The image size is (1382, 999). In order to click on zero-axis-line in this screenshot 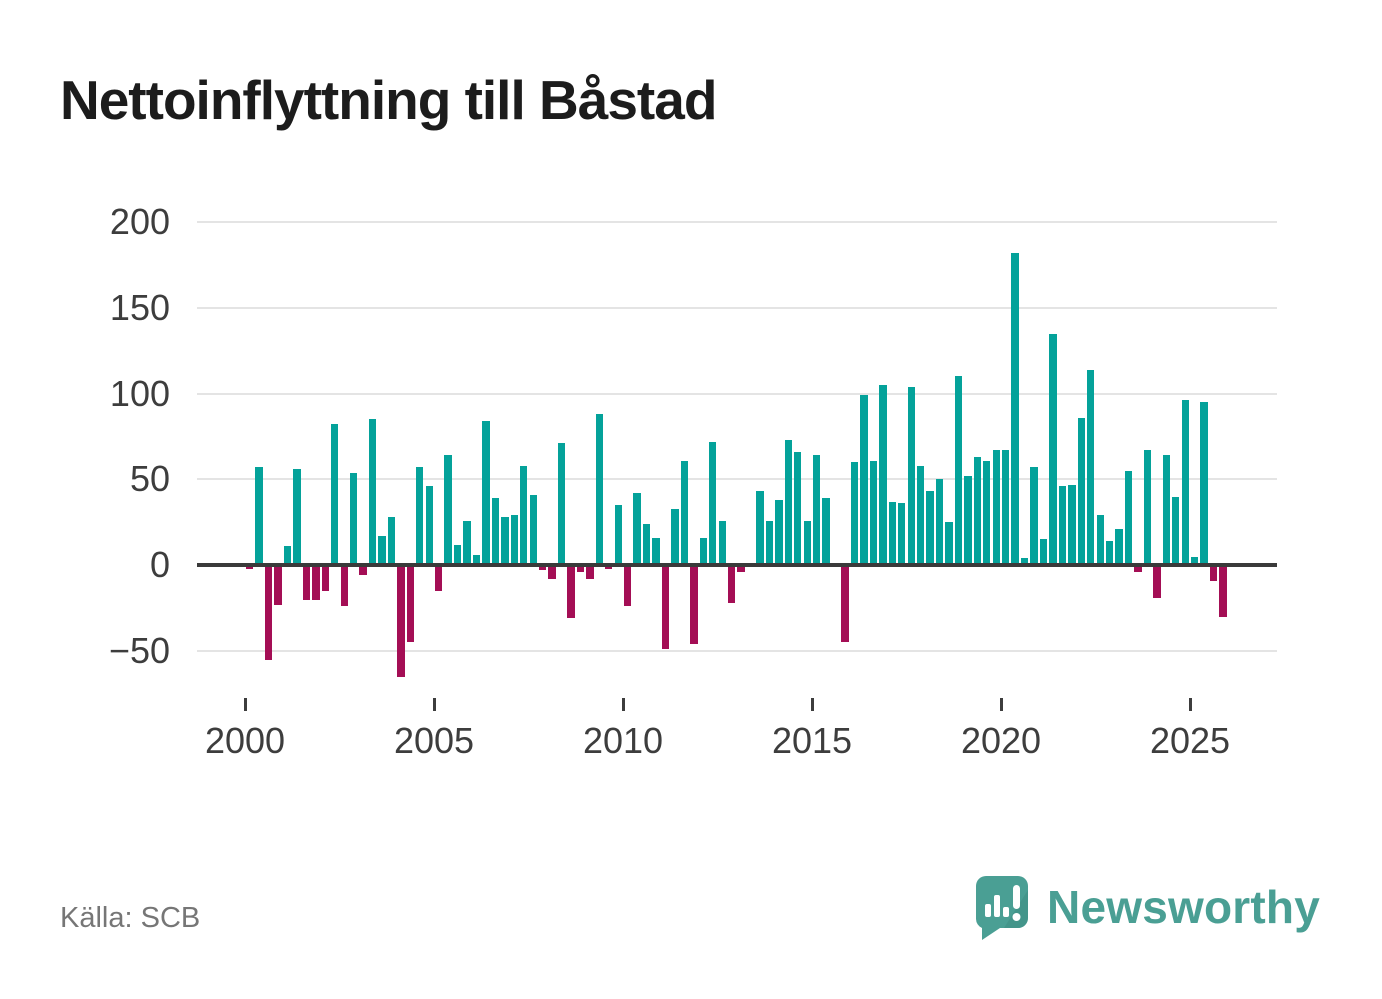, I will do `click(737, 565)`.